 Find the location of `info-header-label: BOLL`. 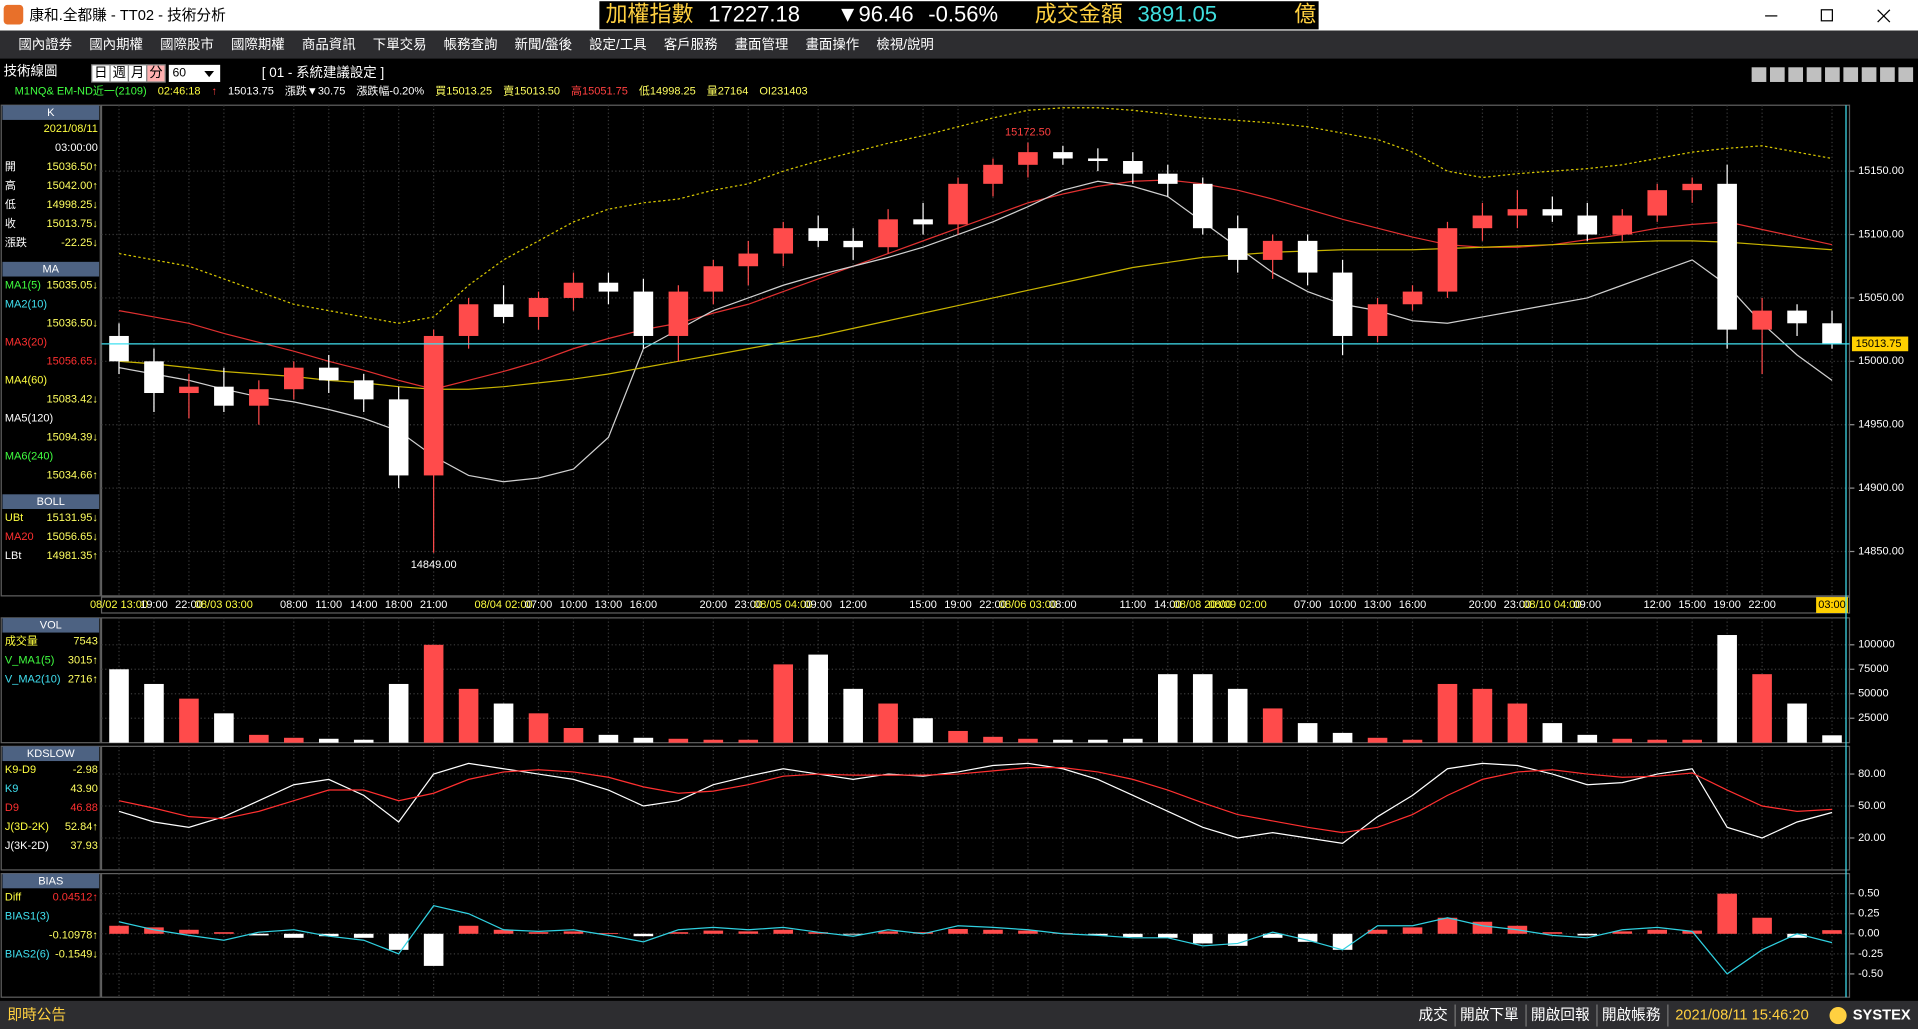

info-header-label: BOLL is located at coordinates (51, 502).